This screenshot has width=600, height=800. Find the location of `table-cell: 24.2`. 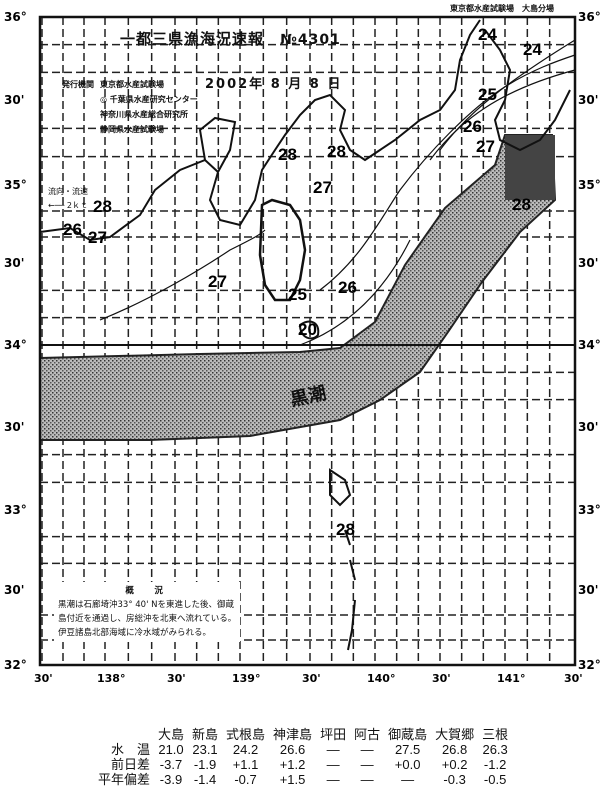

table-cell: 24.2 is located at coordinates (245, 749).